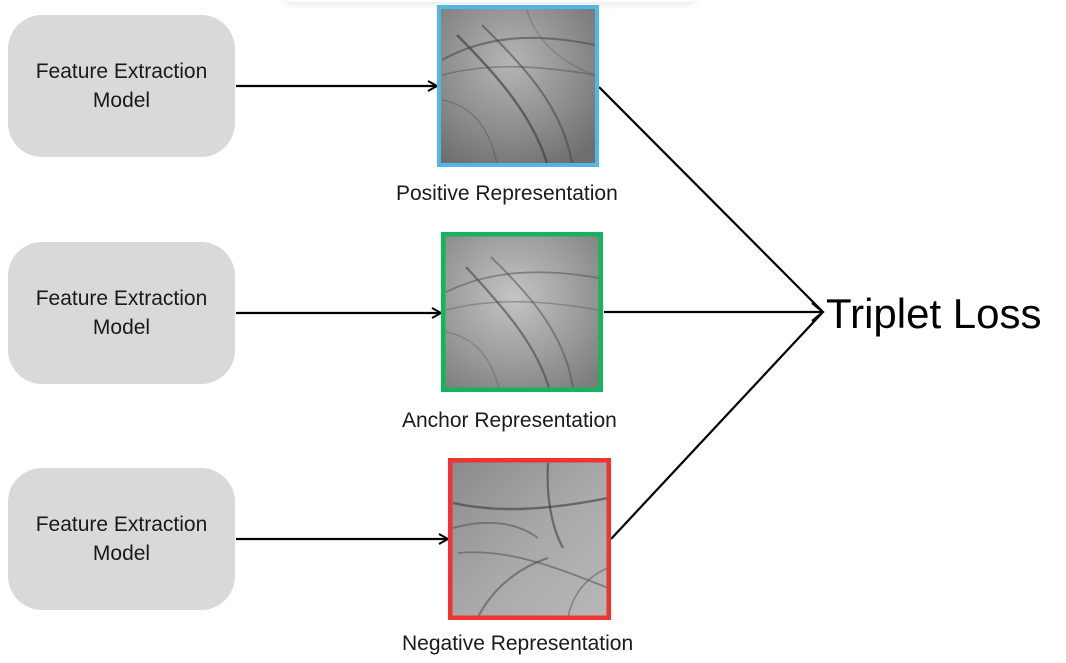  I want to click on feature-extraction-model-1: Feature Extraction Model, so click(121, 86).